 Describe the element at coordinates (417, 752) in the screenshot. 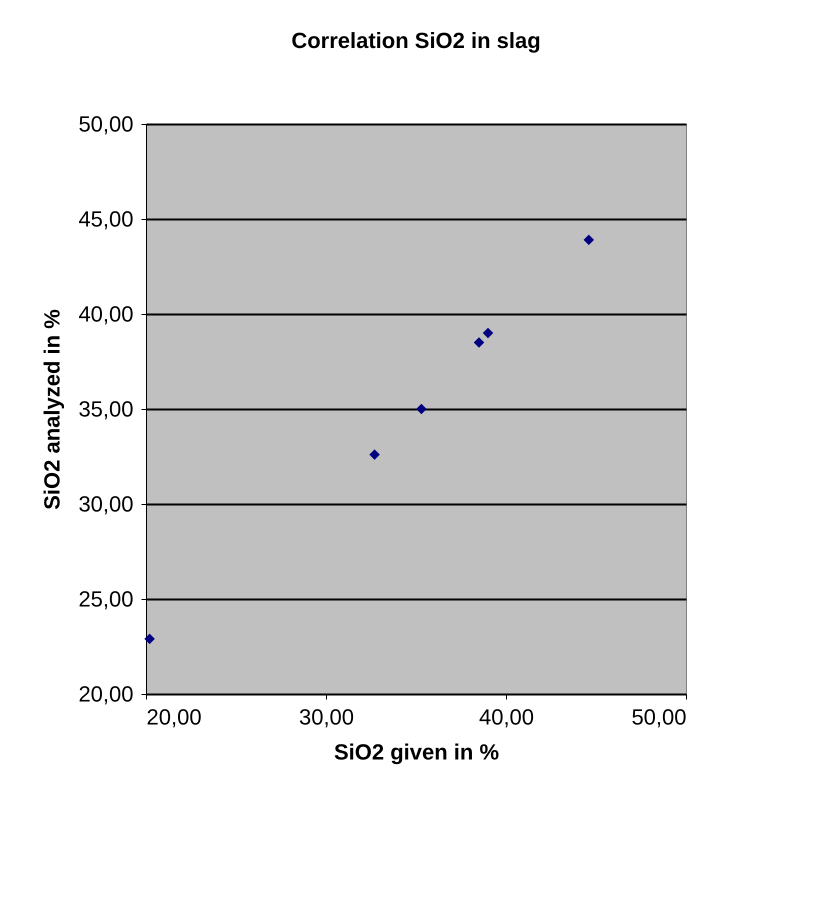

I see `x-axis-title: SiO2 given in %` at that location.